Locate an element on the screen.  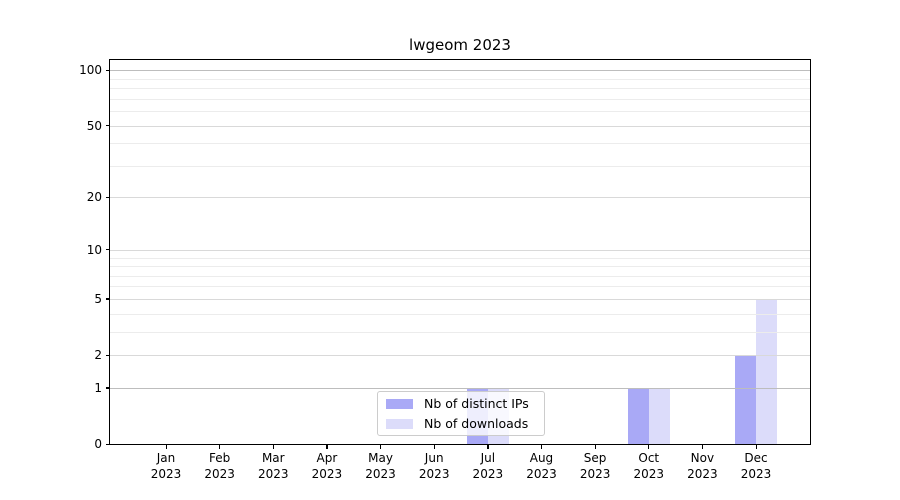
x-axis-tick-label: Apr 2023 is located at coordinates (327, 466).